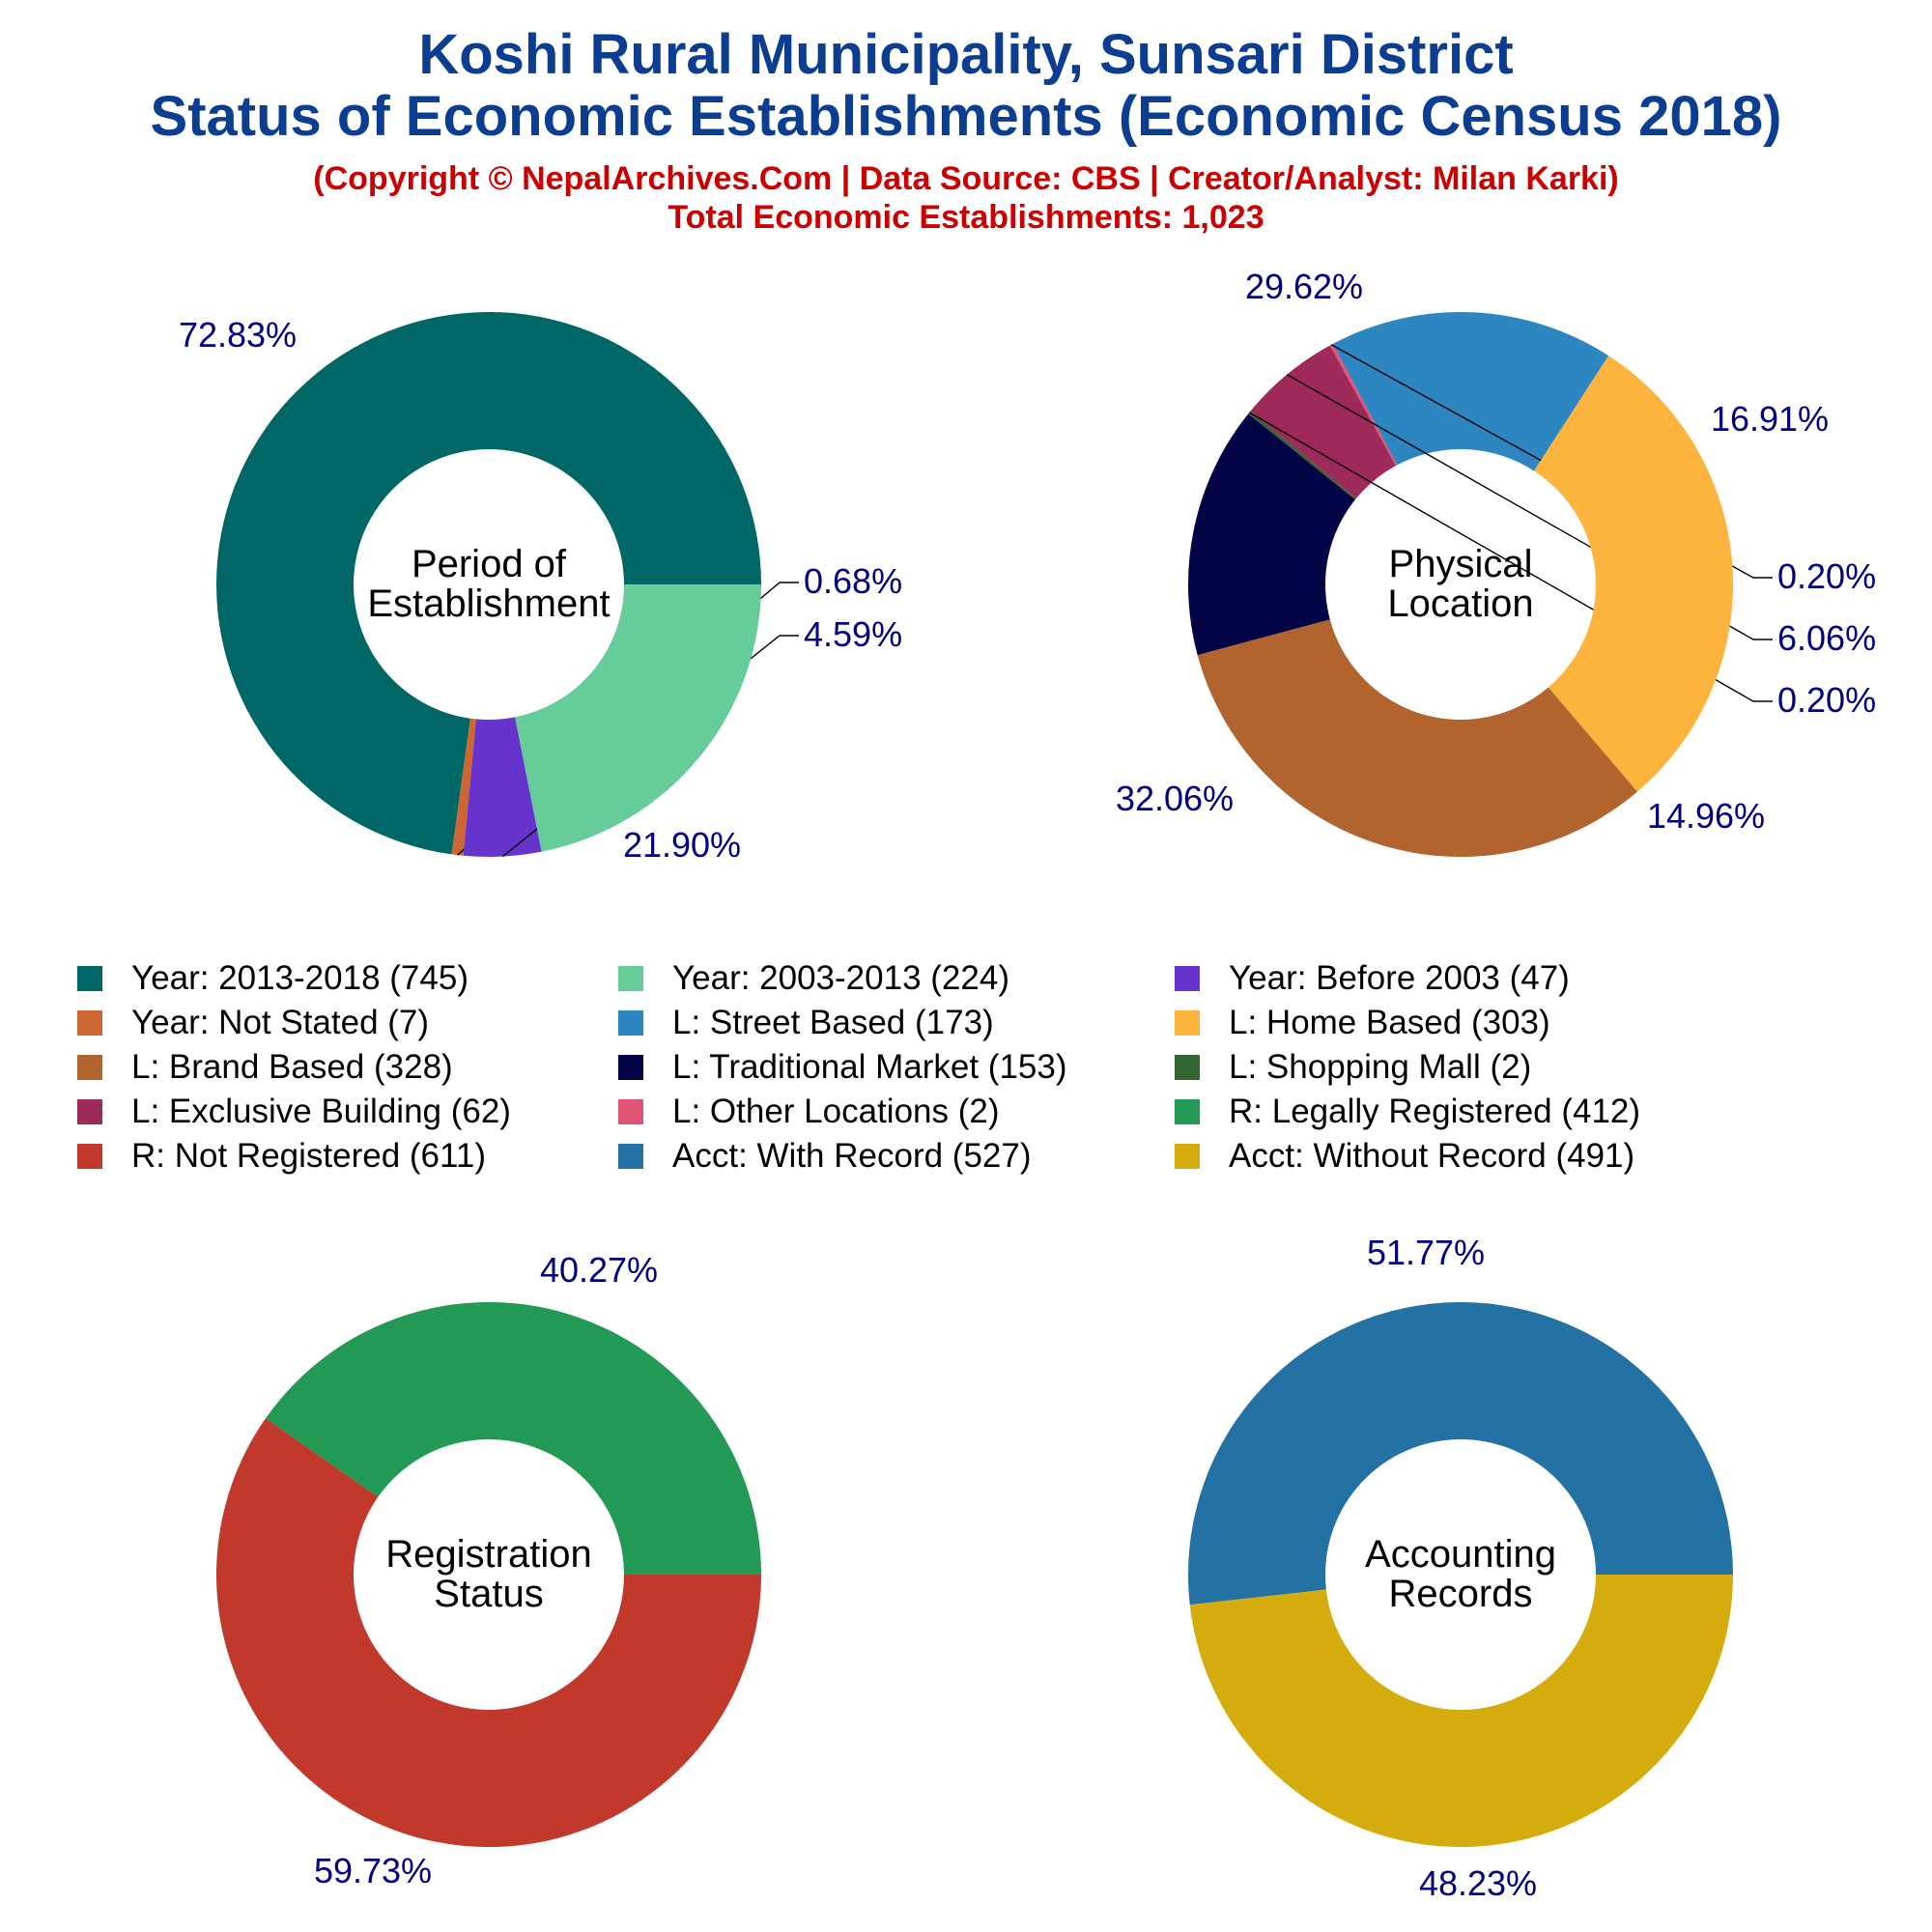 The height and width of the screenshot is (1932, 1932). Describe the element at coordinates (1470, 391) in the screenshot. I see `donut-slice-l-street-based` at that location.